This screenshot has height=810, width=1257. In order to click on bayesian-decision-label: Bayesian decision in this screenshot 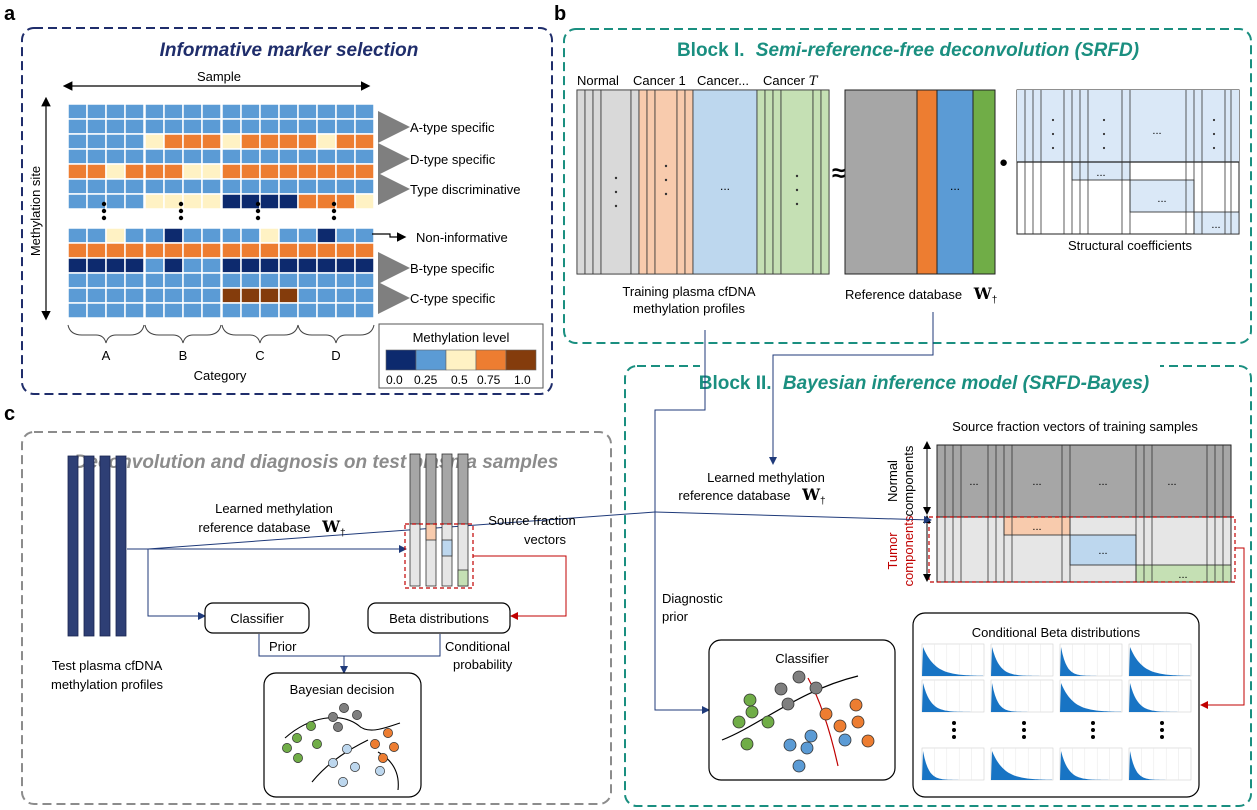, I will do `click(342, 689)`.